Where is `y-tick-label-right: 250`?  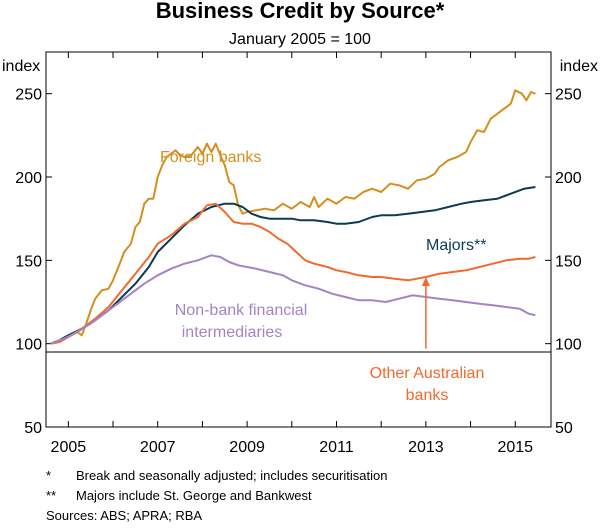
y-tick-label-right: 250 is located at coordinates (568, 95).